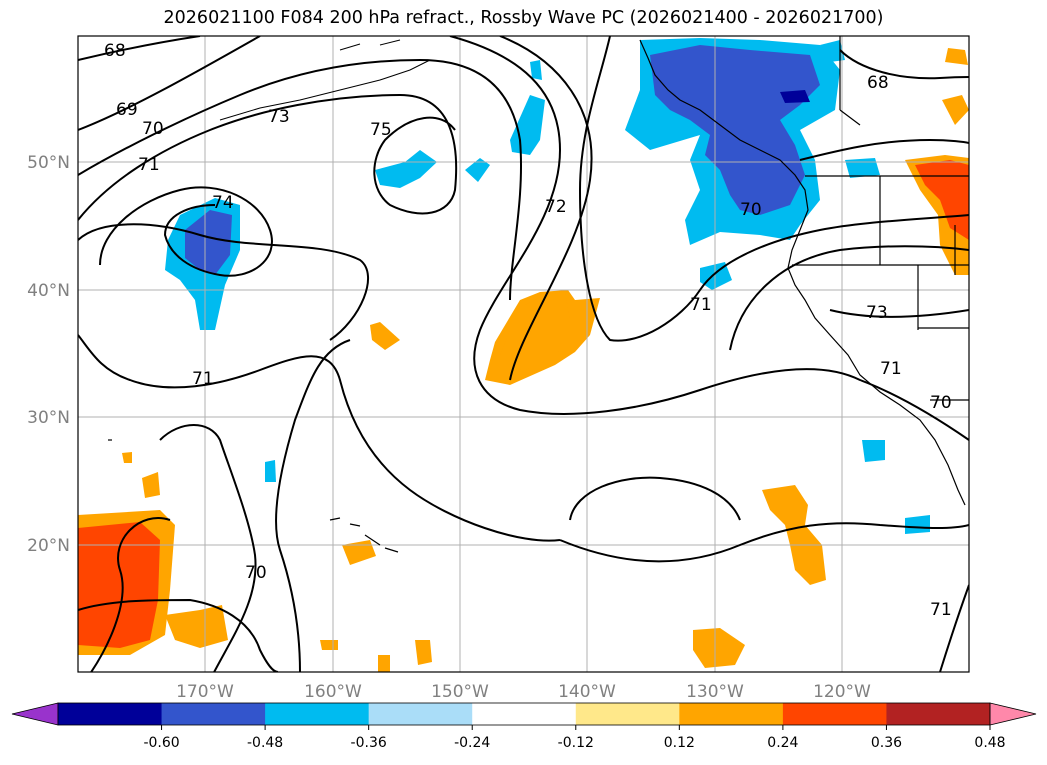  Describe the element at coordinates (556, 207) in the screenshot. I see `contour-label: 72` at that location.